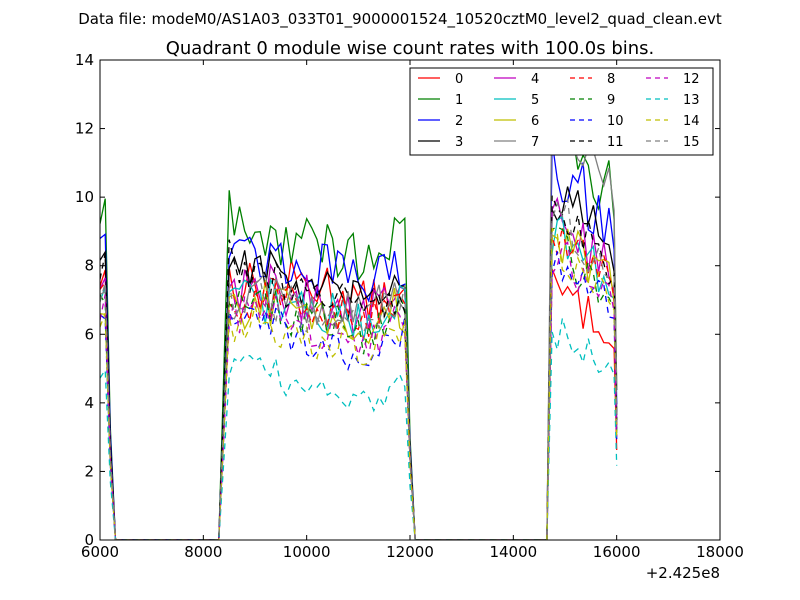 This screenshot has width=800, height=600. Describe the element at coordinates (535, 142) in the screenshot. I see `legend-label-7: 7` at that location.